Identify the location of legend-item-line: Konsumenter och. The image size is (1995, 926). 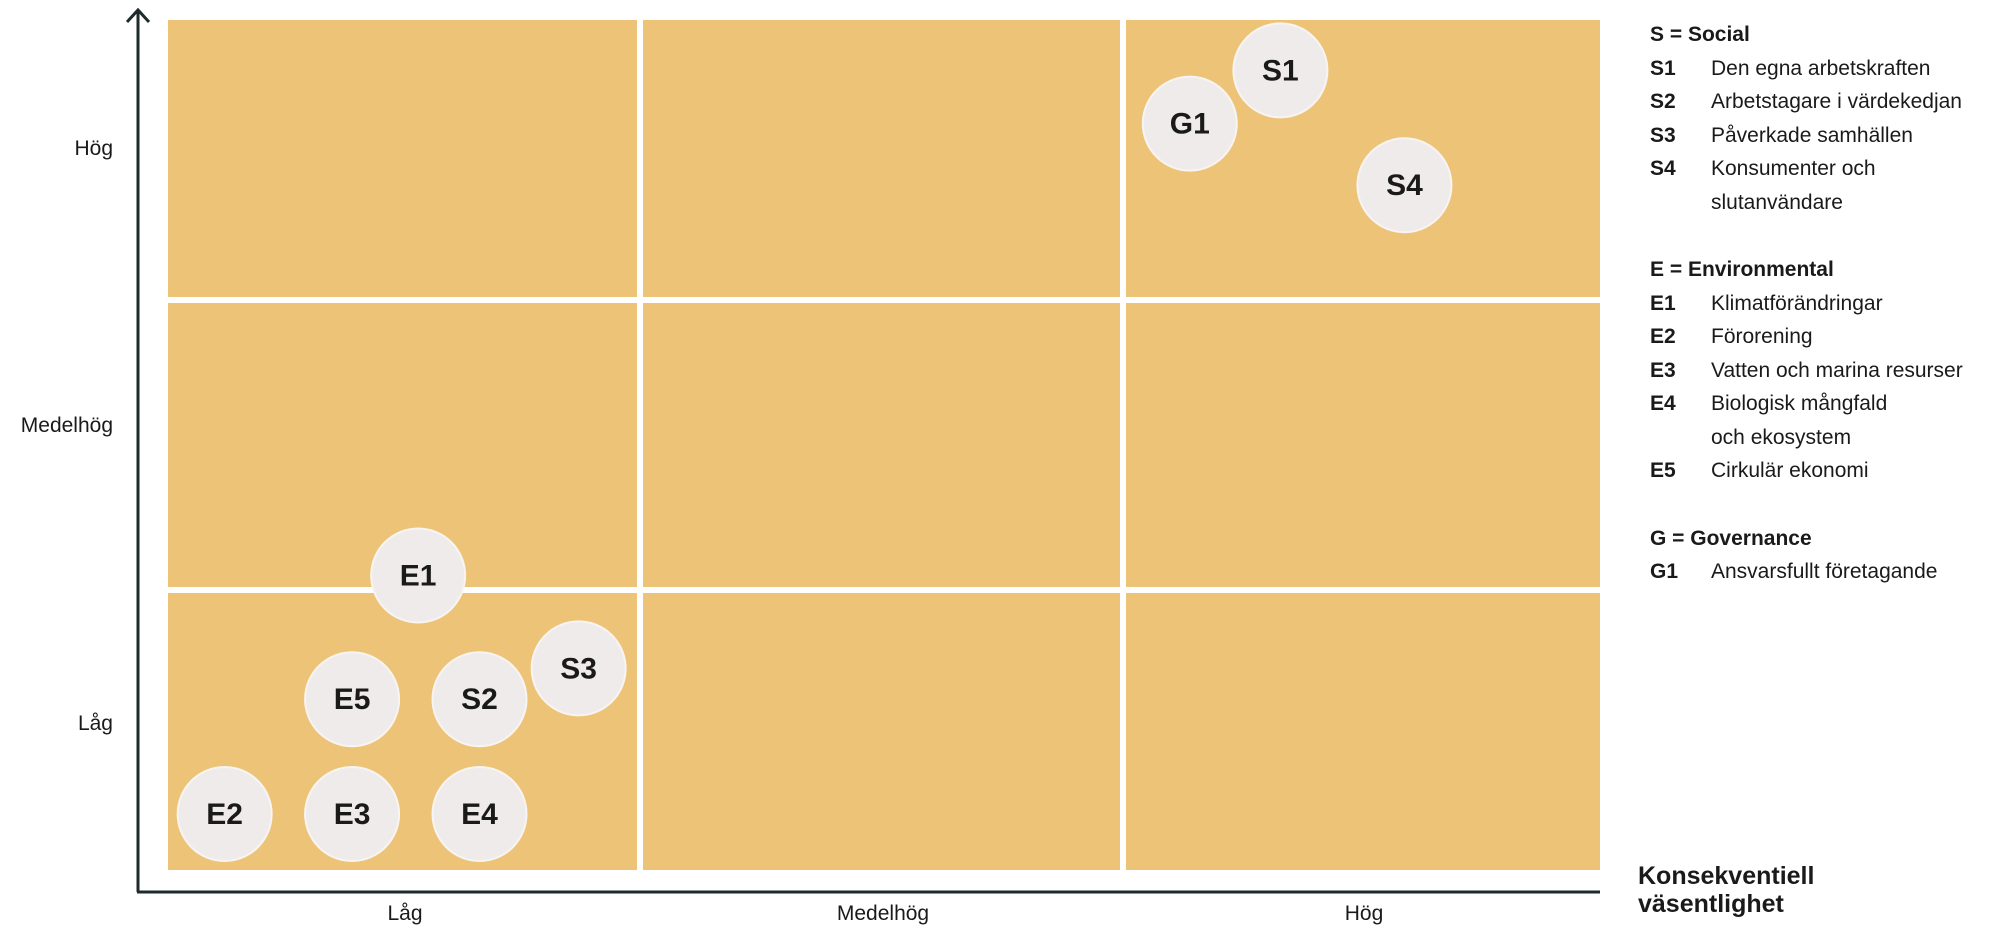
(1793, 168).